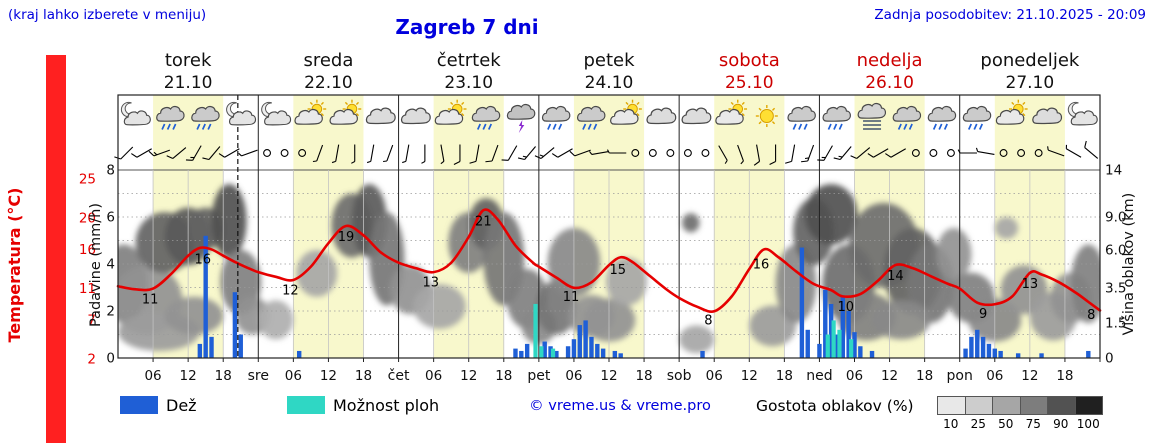 Image resolution: width=1152 pixels, height=443 pixels. I want to click on cloud-density-scale-label: 75, so click(1033, 424).